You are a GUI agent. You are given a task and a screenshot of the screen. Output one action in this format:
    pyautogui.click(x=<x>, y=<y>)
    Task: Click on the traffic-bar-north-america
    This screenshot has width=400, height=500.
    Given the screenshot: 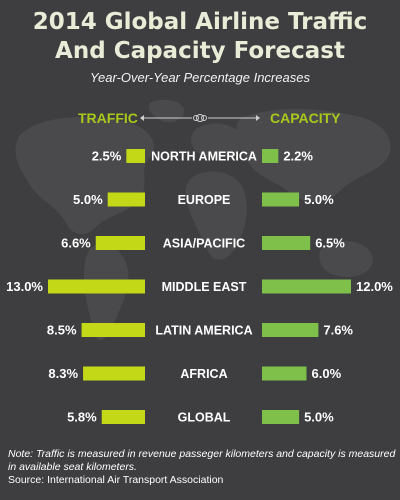 What is the action you would take?
    pyautogui.click(x=135, y=156)
    